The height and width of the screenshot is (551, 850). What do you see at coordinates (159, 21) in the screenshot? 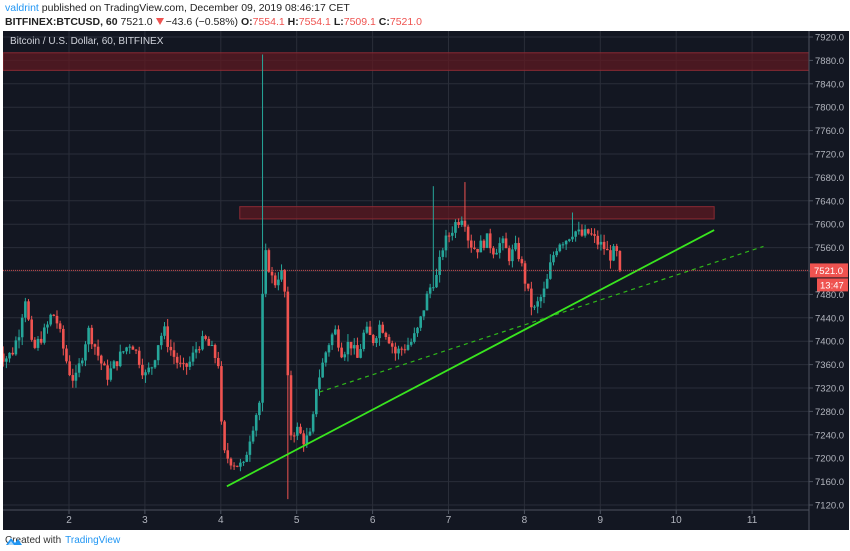
I see `down-arrow-icon` at bounding box center [159, 21].